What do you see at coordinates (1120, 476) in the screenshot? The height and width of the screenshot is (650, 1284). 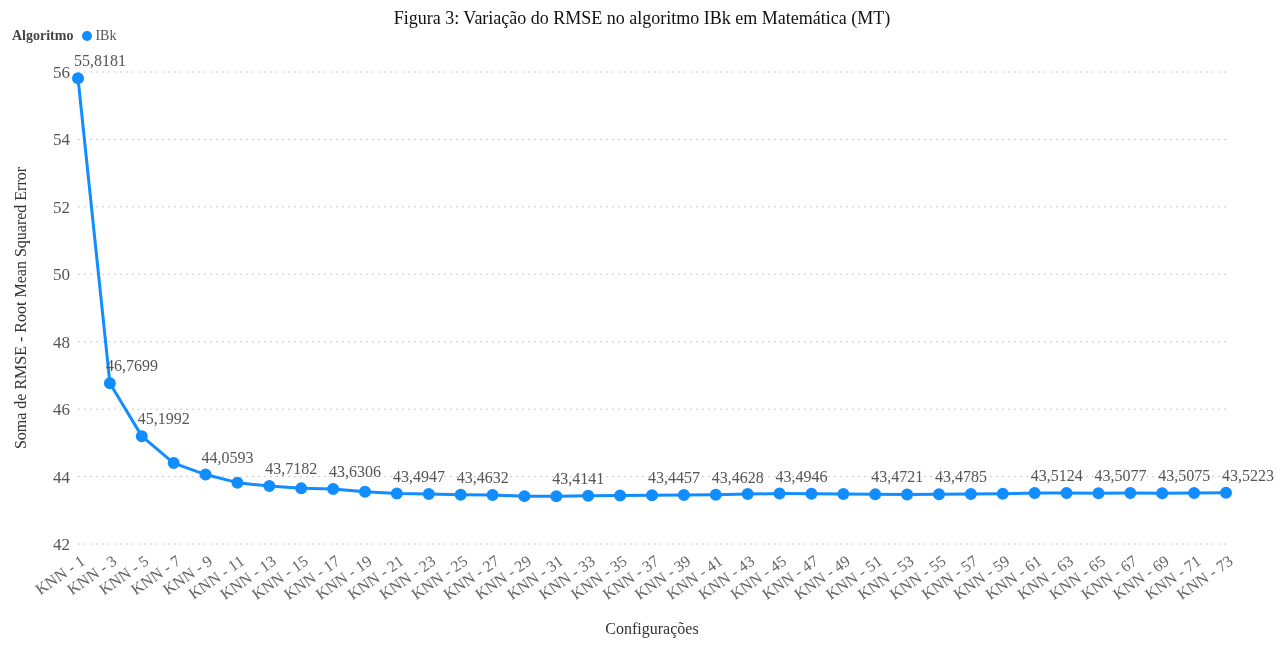 I see `data-label: 43,5077` at bounding box center [1120, 476].